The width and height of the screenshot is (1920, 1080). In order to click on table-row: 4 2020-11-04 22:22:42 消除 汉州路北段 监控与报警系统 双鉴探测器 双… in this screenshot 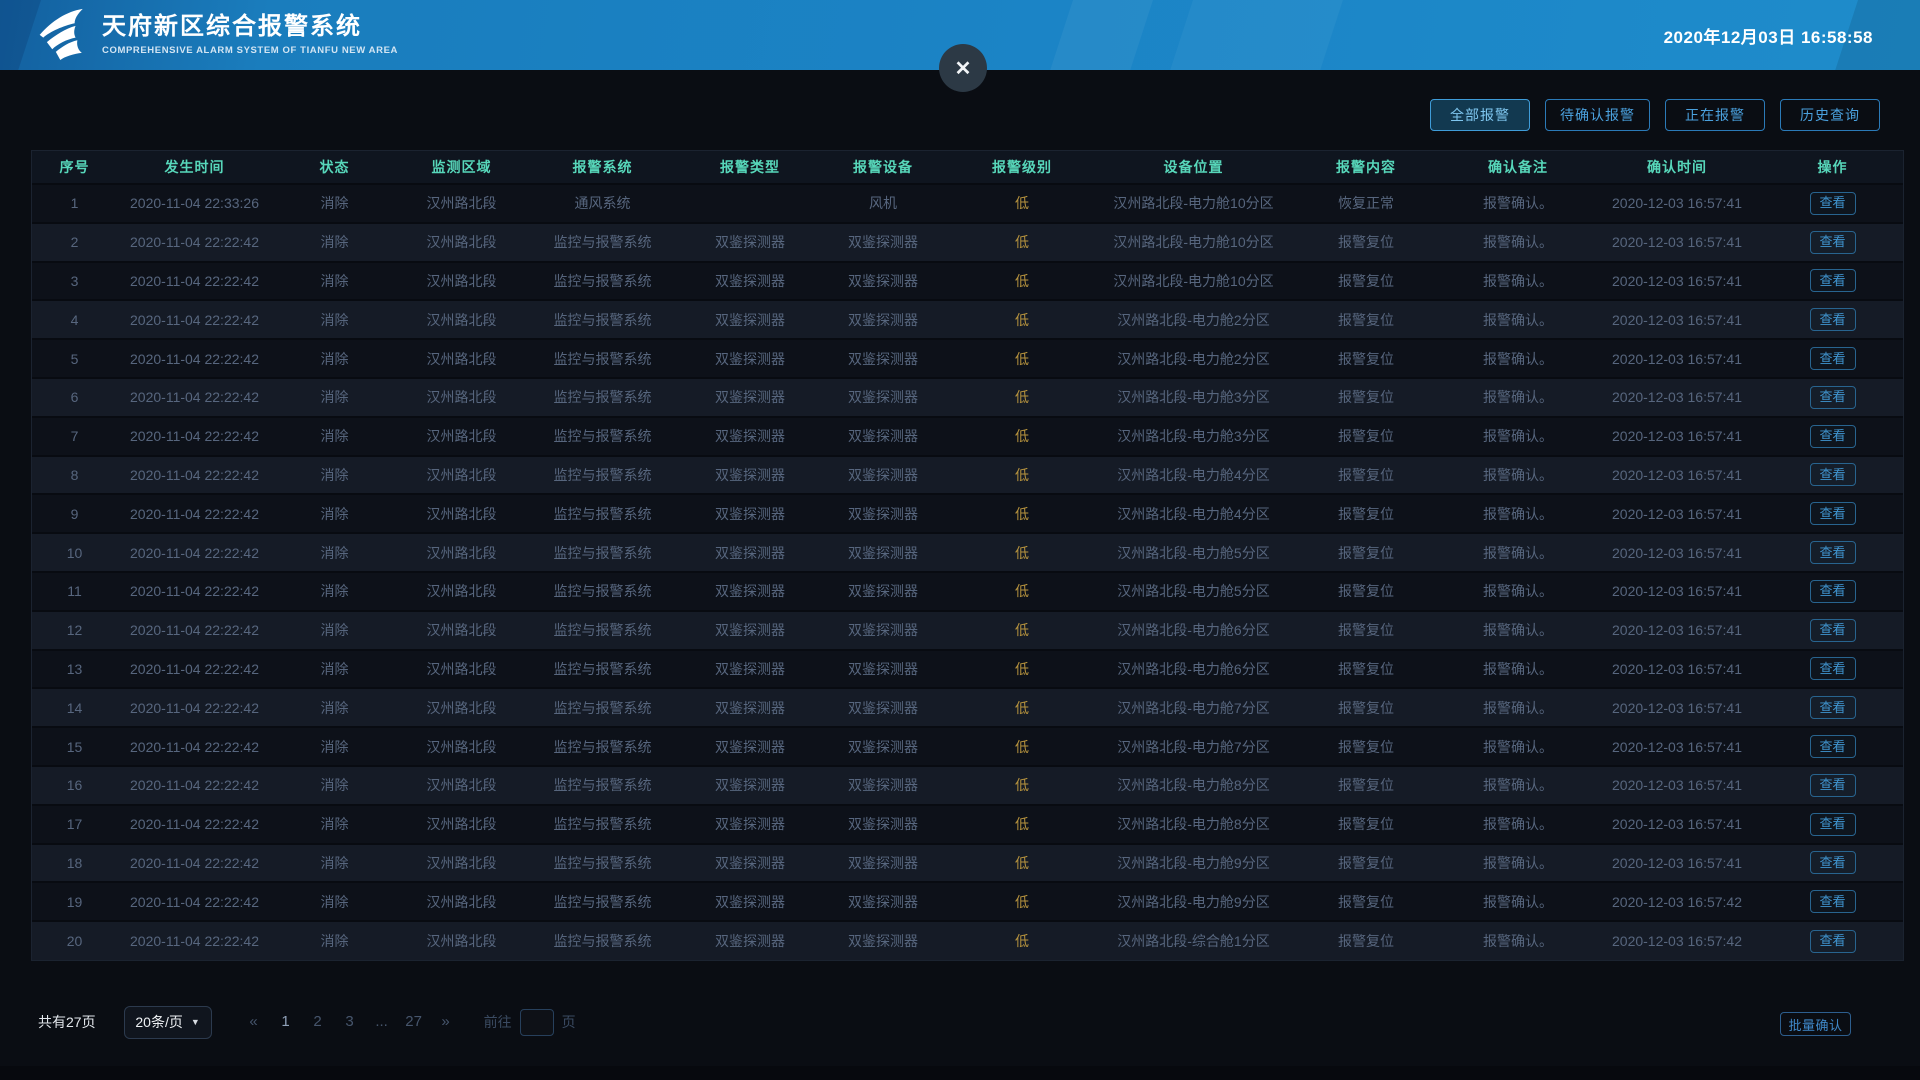, I will do `click(967, 320)`.